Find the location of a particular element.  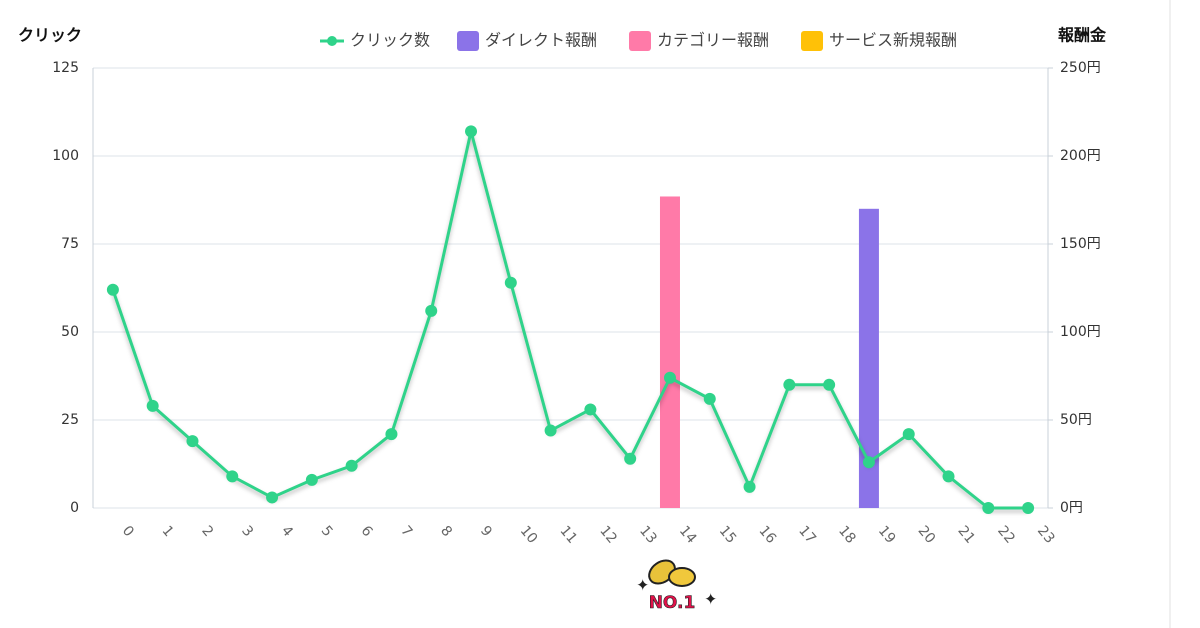

y2-tick-label: 200円 is located at coordinates (1080, 156).